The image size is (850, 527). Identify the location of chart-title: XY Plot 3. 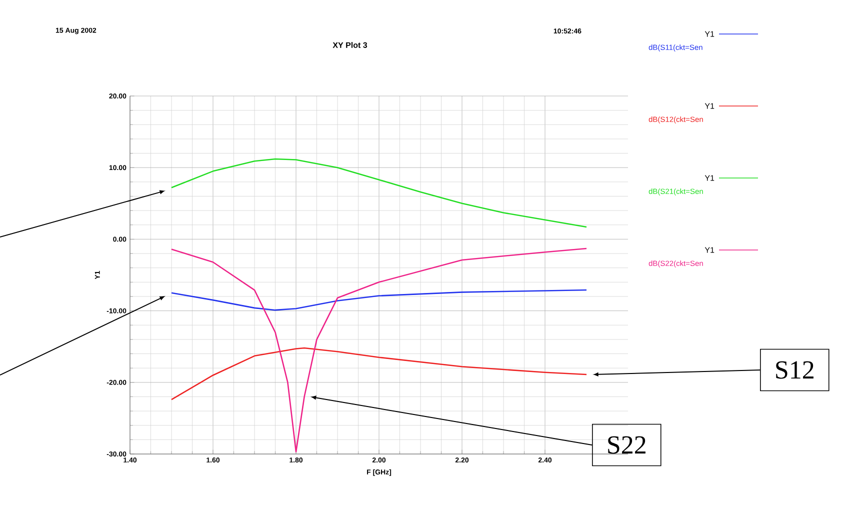
(350, 45).